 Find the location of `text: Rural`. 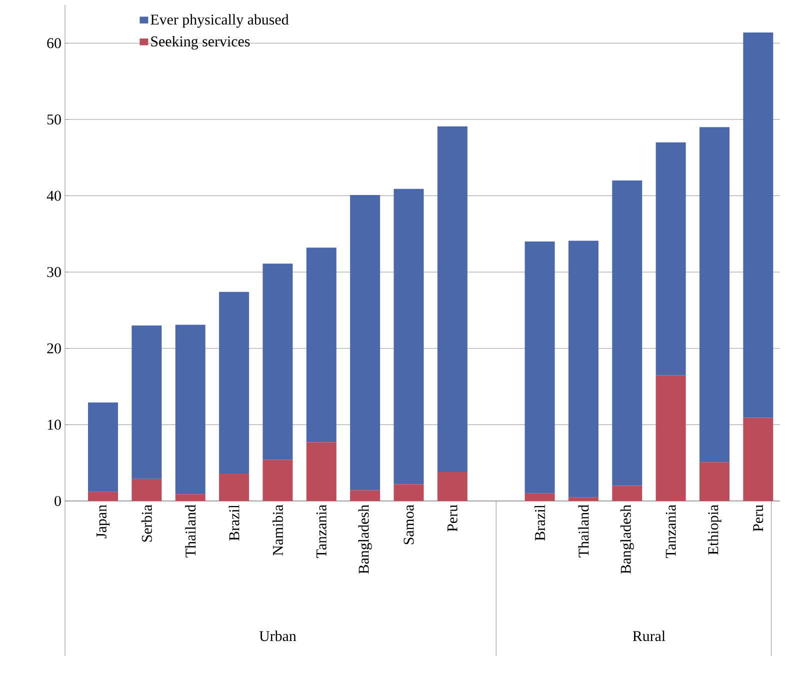

text: Rural is located at coordinates (649, 636).